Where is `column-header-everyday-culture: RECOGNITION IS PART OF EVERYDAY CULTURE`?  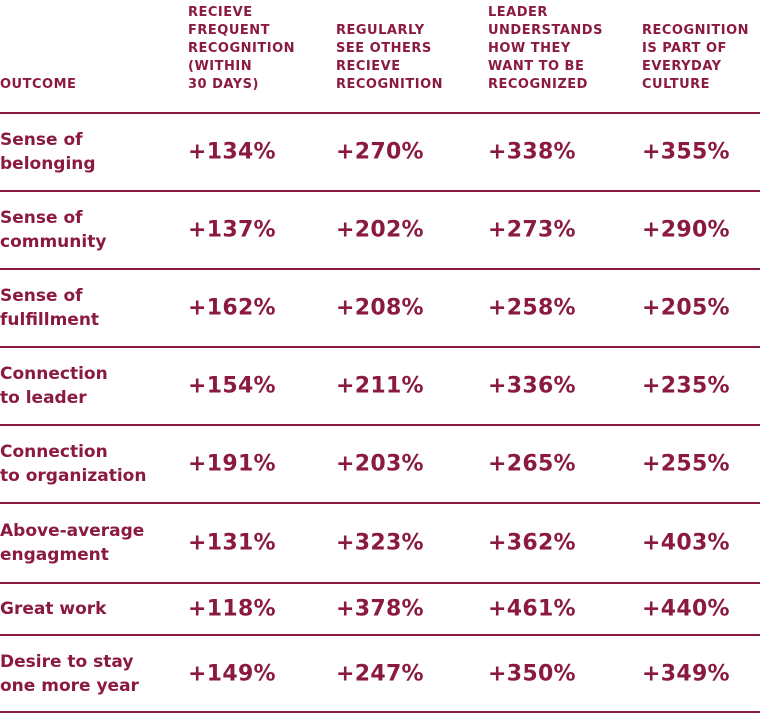 column-header-everyday-culture: RECOGNITION IS PART OF EVERYDAY CULTURE is located at coordinates (696, 57).